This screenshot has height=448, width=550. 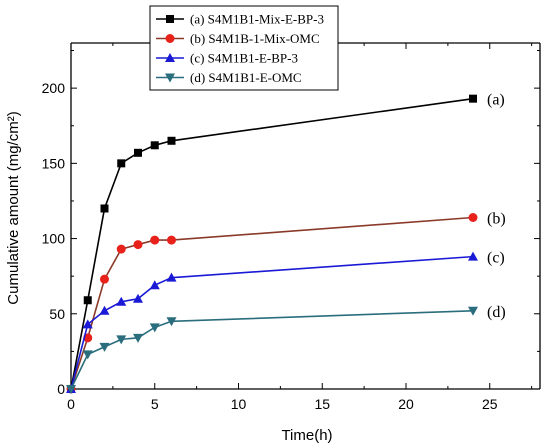 What do you see at coordinates (57, 314) in the screenshot?
I see `y-tick-label: 50` at bounding box center [57, 314].